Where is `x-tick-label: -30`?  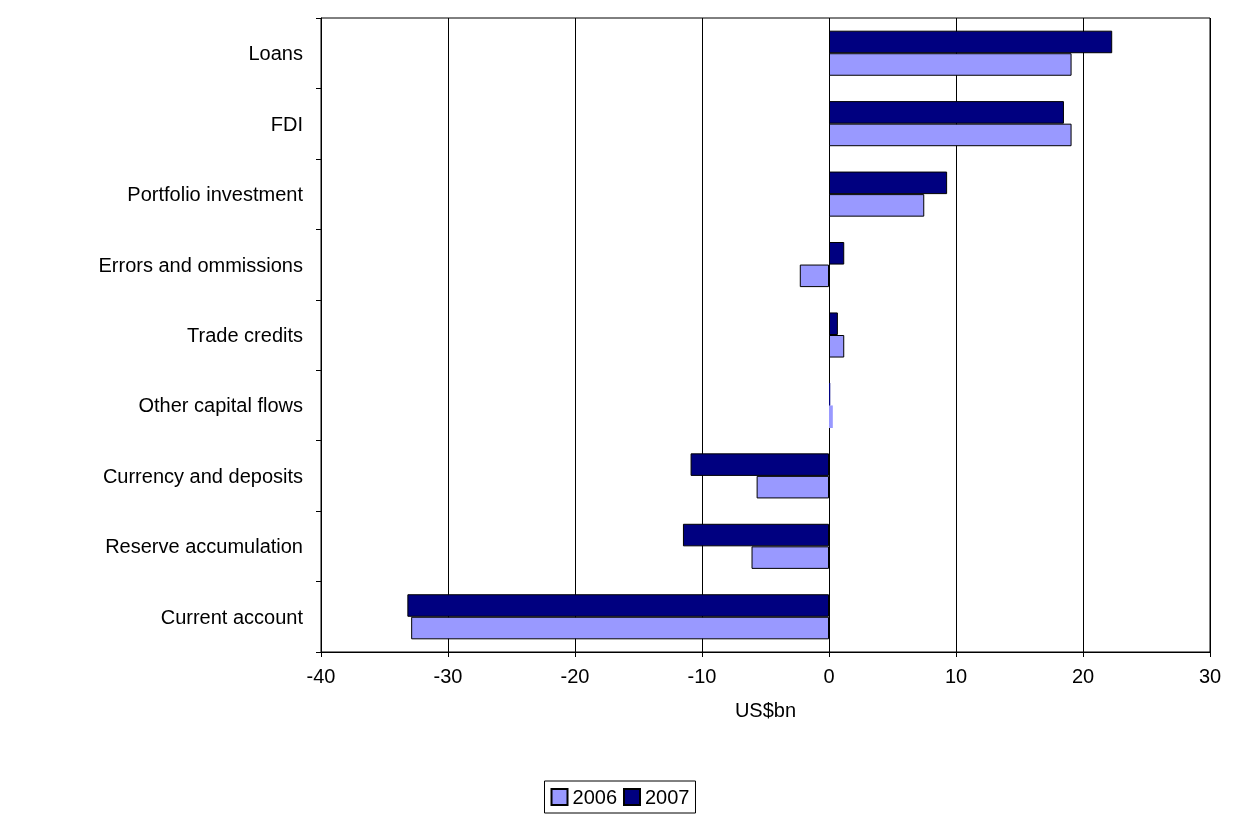 x-tick-label: -30 is located at coordinates (448, 676).